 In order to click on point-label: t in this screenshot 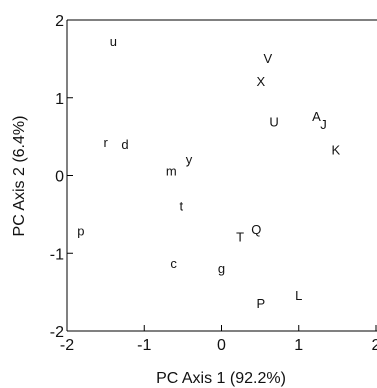, I will do `click(182, 206)`.